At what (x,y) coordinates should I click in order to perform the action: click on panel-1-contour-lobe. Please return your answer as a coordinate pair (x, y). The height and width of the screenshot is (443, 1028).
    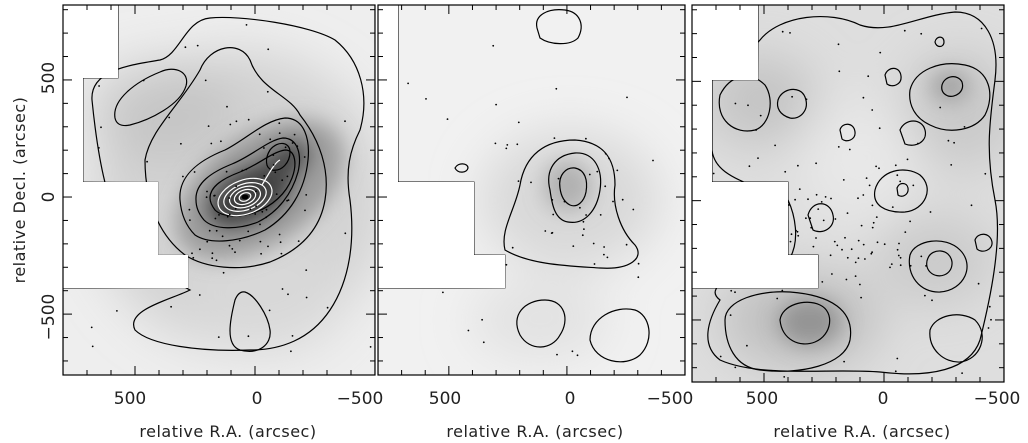
    Looking at the image, I should click on (250, 321).